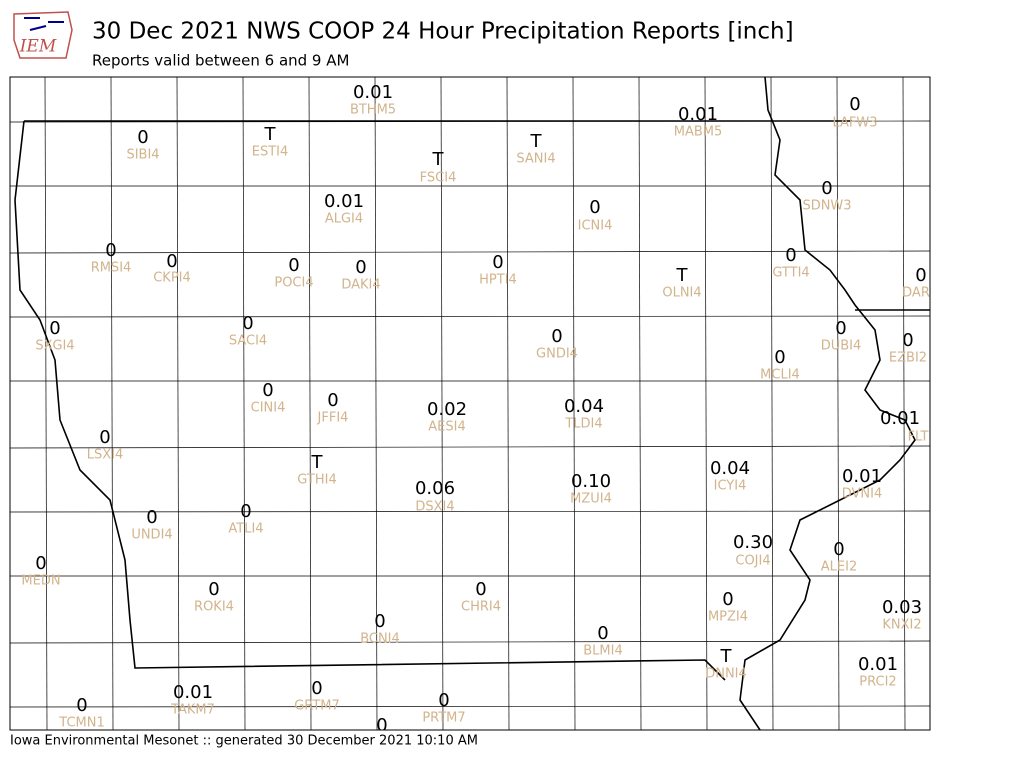 This screenshot has height=772, width=1024. Describe the element at coordinates (728, 617) in the screenshot. I see `station-id: MPZI4` at that location.